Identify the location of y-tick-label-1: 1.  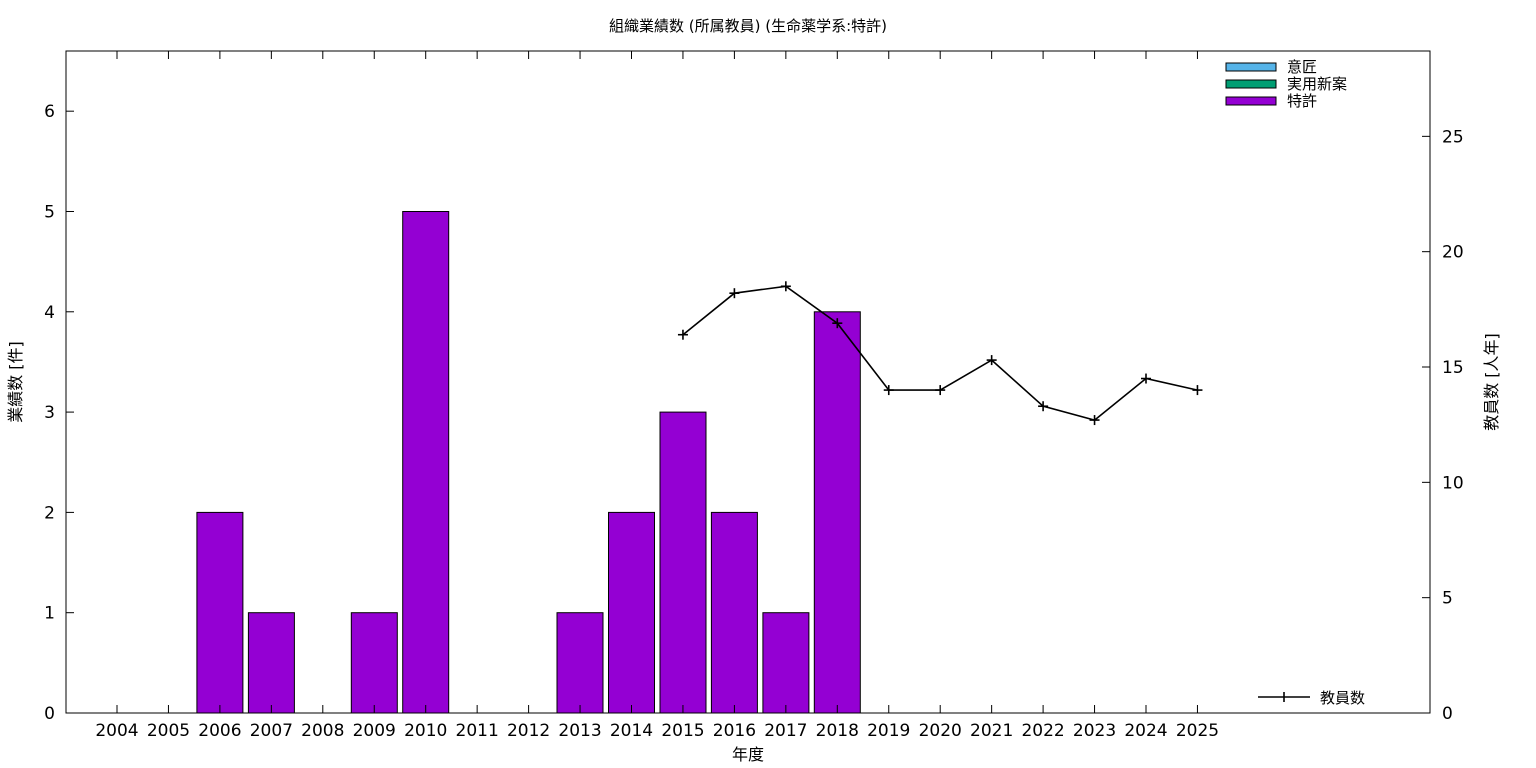
(49, 614).